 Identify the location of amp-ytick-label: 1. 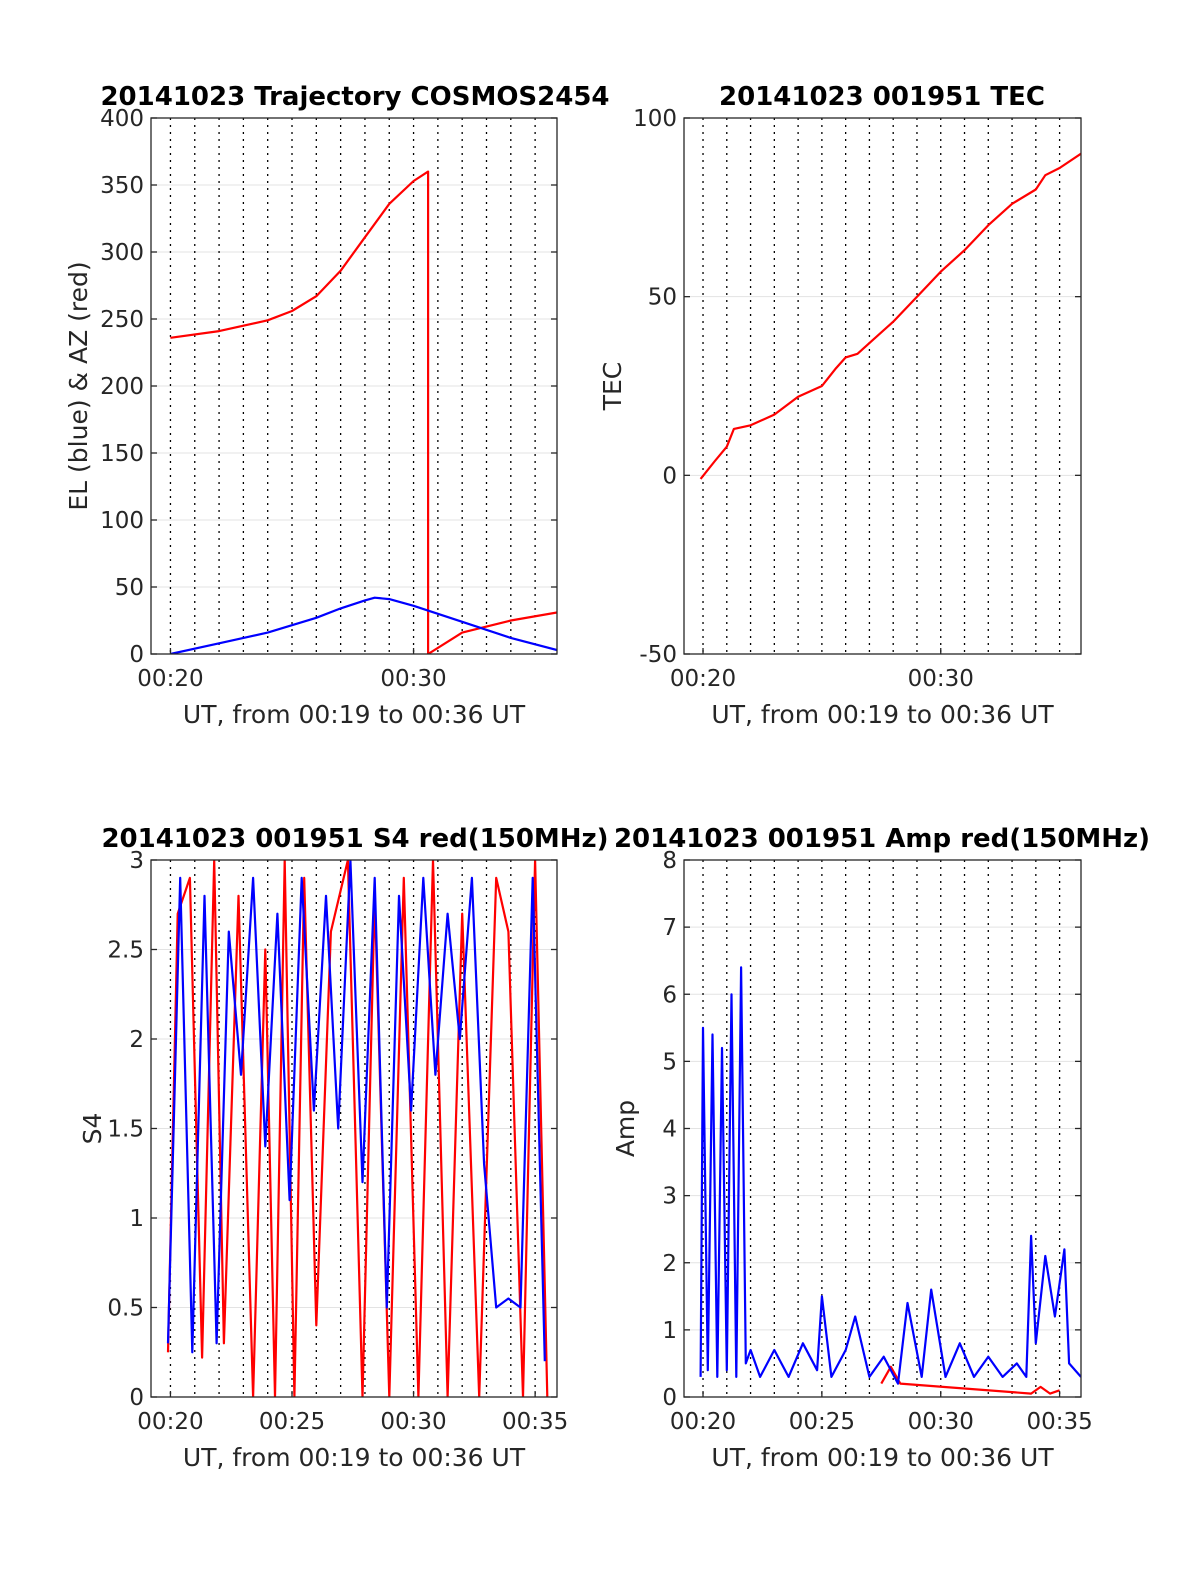
(669, 1331).